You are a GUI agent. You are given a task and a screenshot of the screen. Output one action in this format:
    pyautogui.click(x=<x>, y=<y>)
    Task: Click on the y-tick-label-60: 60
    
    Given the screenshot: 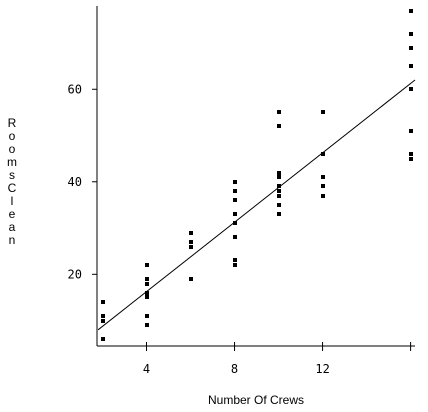 What is the action you would take?
    pyautogui.click(x=75, y=89)
    